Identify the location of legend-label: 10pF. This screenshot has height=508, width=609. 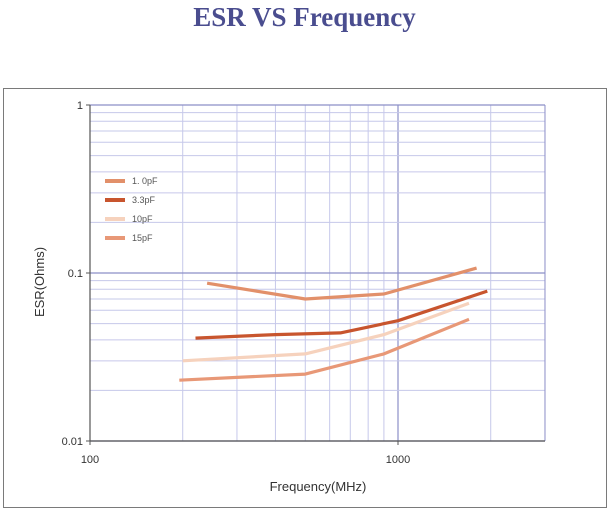
(142, 219).